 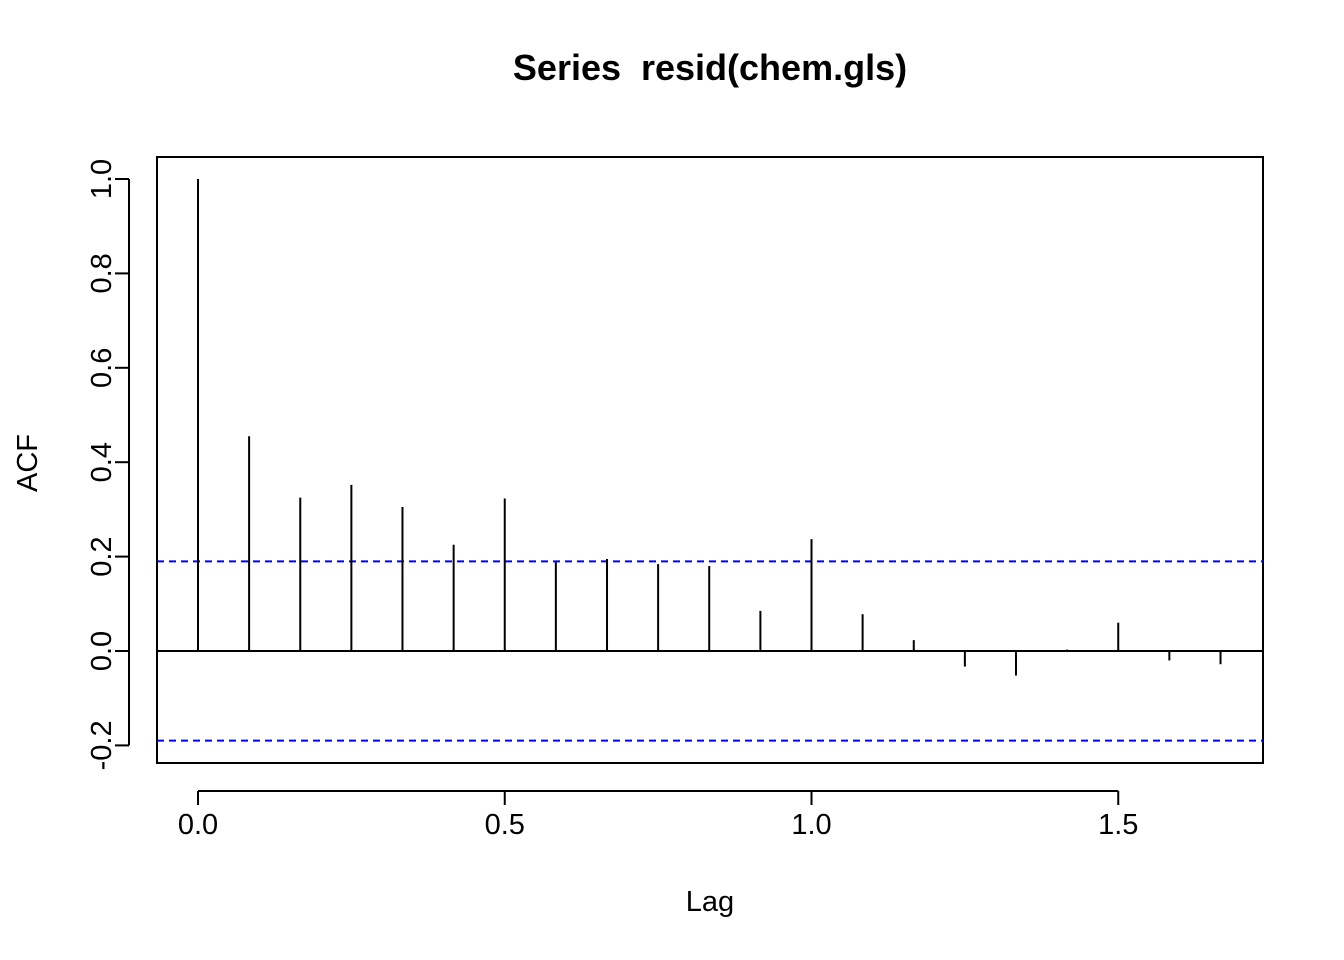 I want to click on y-axis-label: ACF, so click(x=28, y=463).